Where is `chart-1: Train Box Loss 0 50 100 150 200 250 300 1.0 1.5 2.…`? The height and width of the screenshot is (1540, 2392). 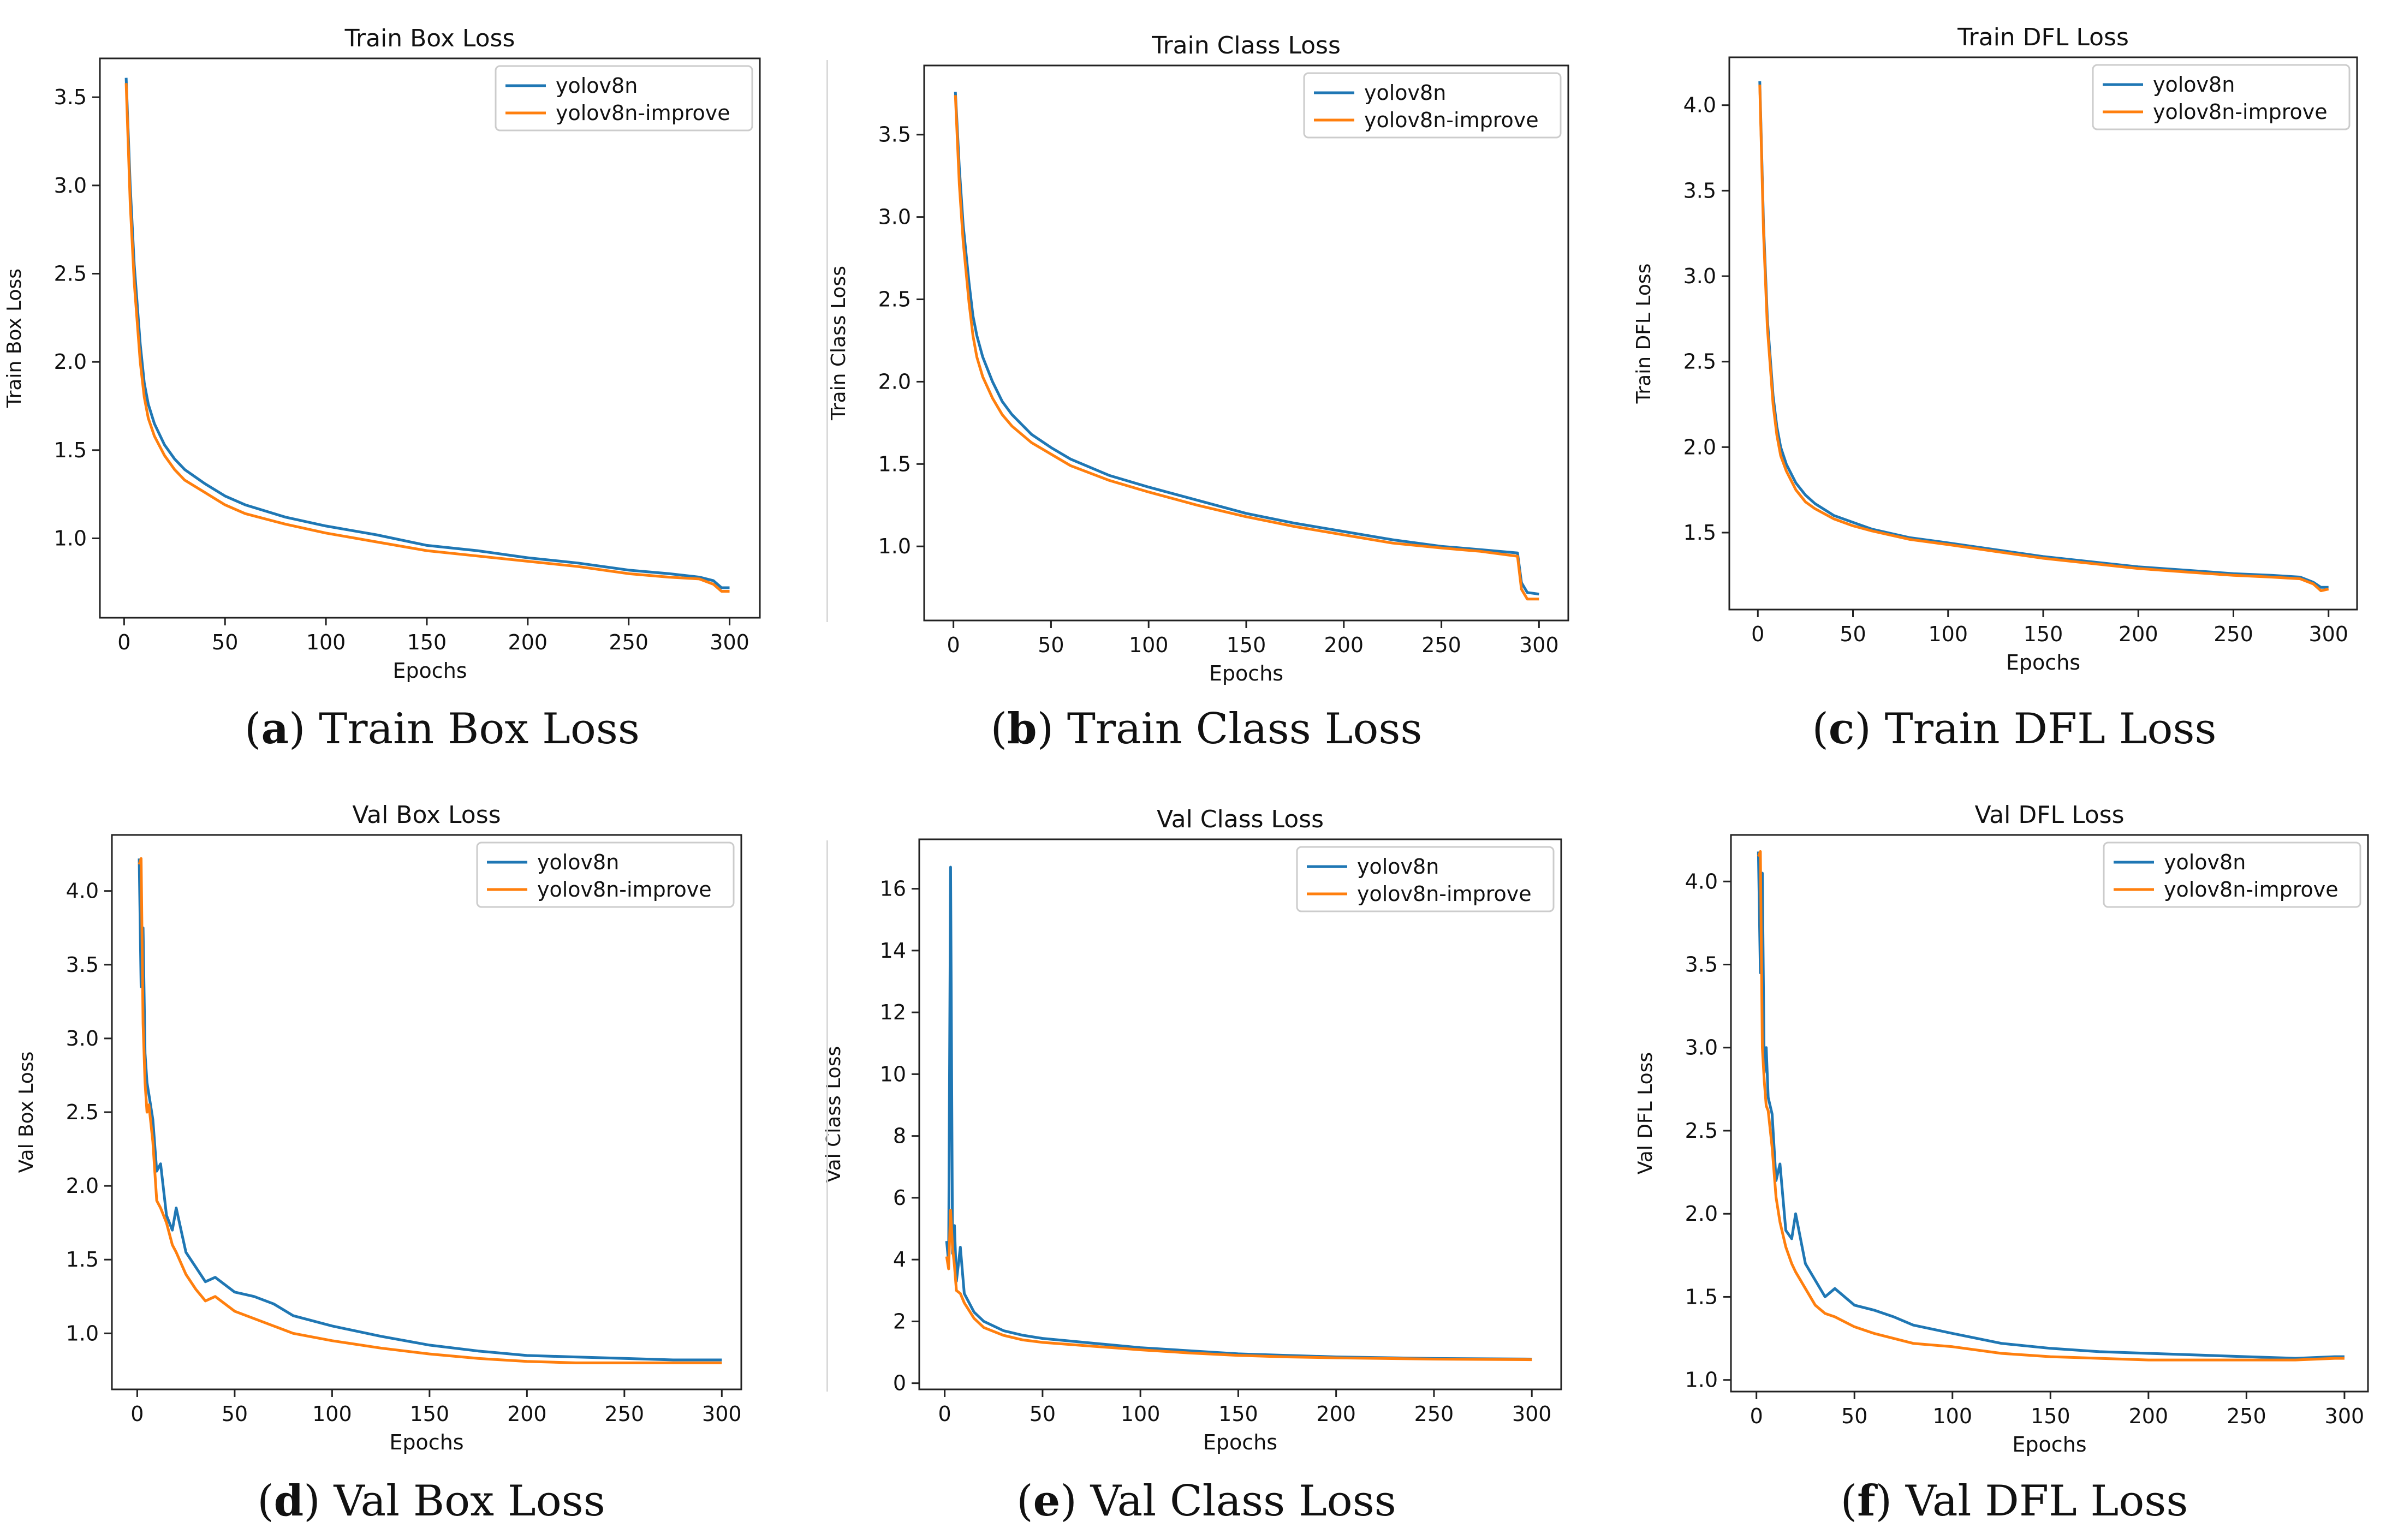 chart-1: Train Box Loss 0 50 100 150 200 250 300 1.0 1.5 2.… is located at coordinates (382, 354).